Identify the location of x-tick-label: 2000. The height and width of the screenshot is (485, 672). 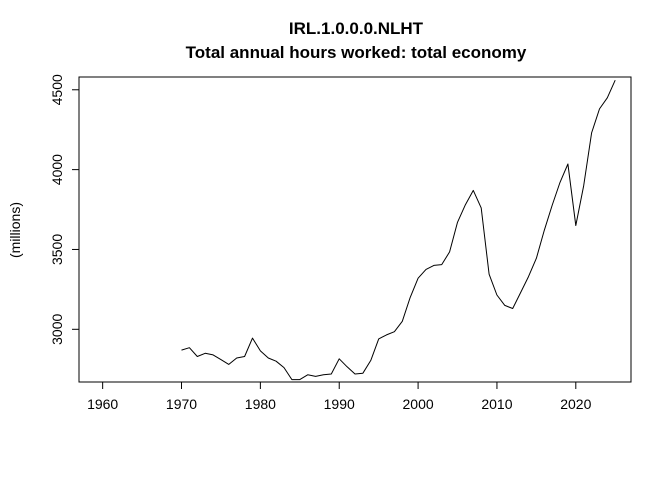
(418, 404).